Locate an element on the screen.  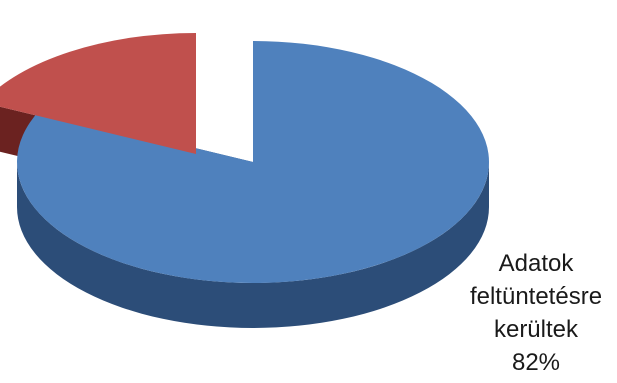
slice-value-label: 82% is located at coordinates (536, 362).